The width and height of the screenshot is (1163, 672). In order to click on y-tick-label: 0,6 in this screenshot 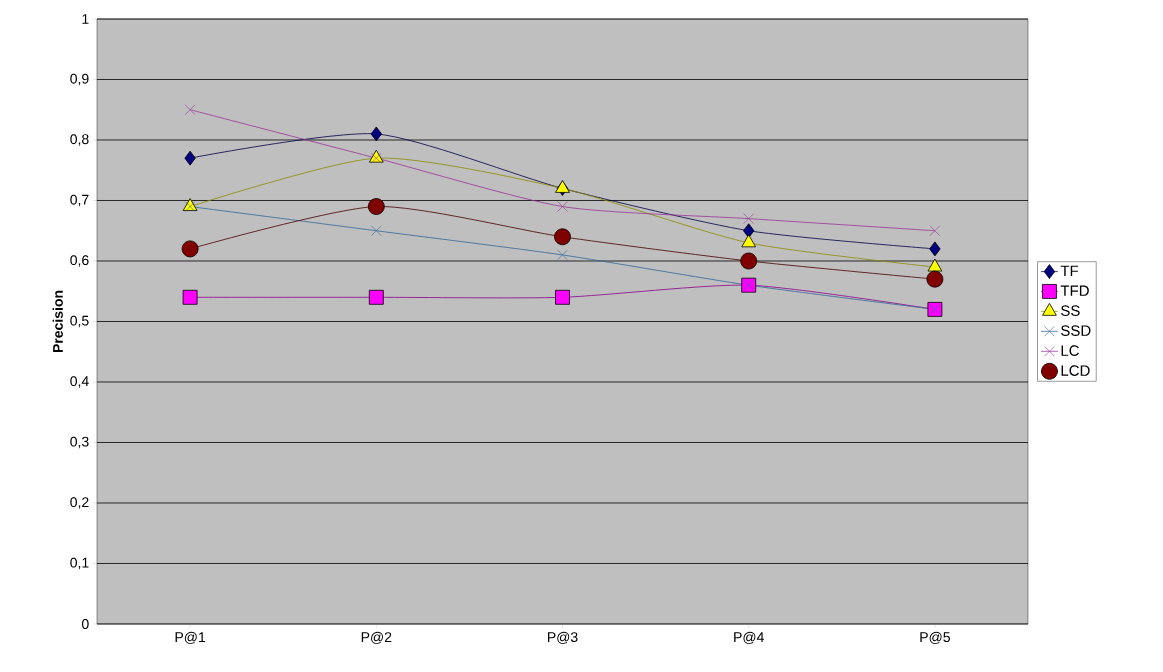, I will do `click(79, 261)`.